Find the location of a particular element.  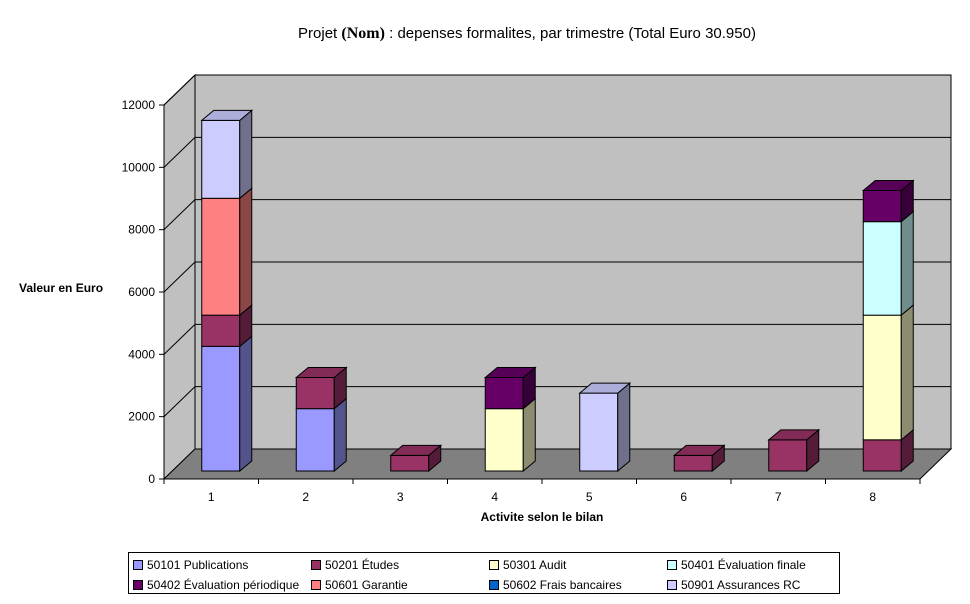

y-tick-label: 8000 is located at coordinates (141, 230).